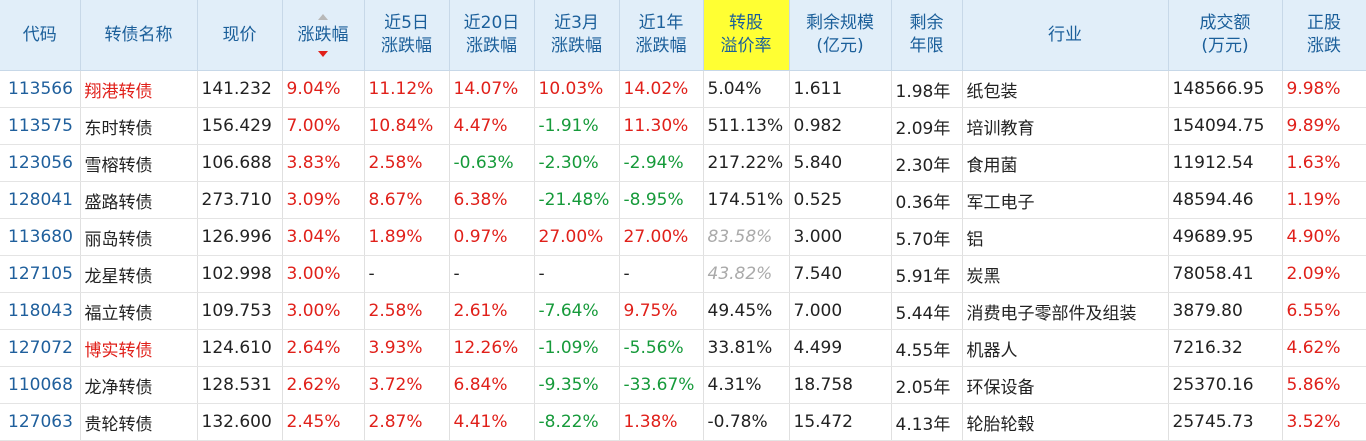 This screenshot has height=441, width=1366. What do you see at coordinates (1225, 126) in the screenshot?
I see `volume-cell: 154094.75` at bounding box center [1225, 126].